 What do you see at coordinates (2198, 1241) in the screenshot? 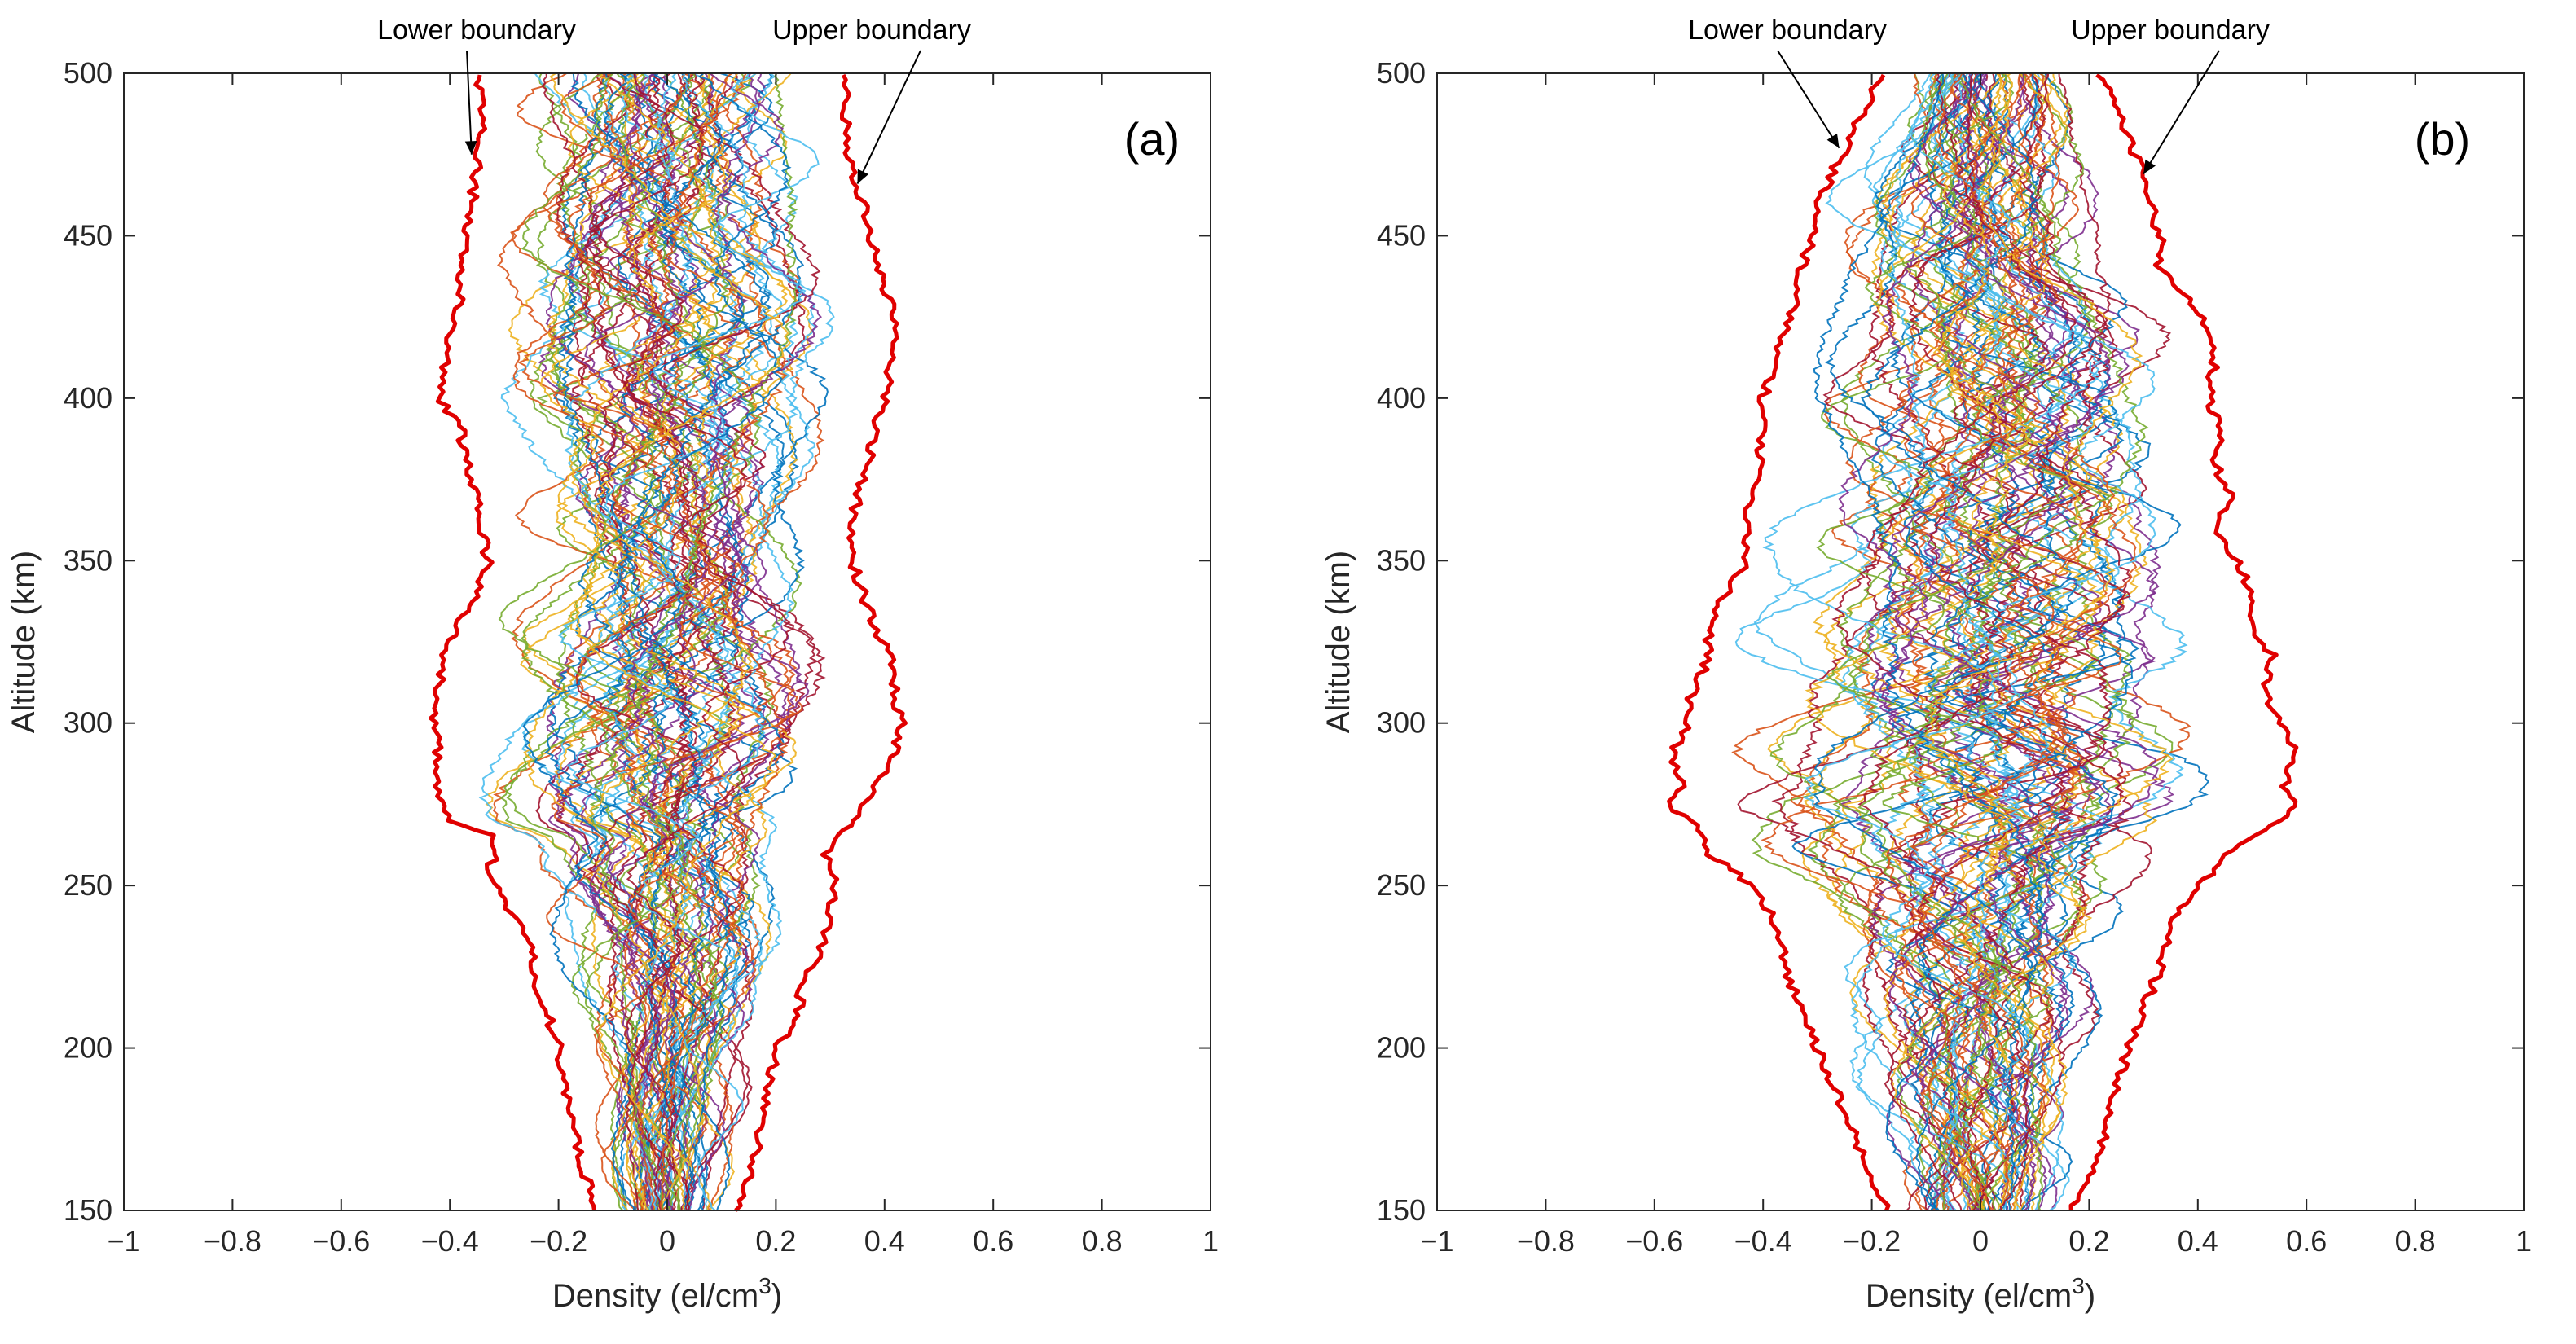
I see `x-tick-label: 0.4` at bounding box center [2198, 1241].